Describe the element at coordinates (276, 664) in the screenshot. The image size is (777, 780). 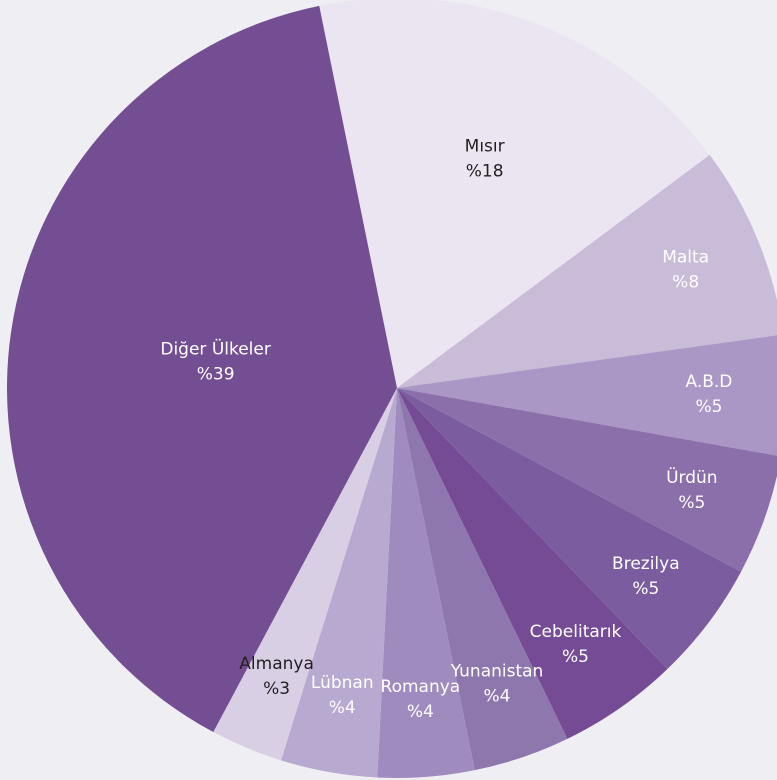
I see `slice-label: Almanya` at that location.